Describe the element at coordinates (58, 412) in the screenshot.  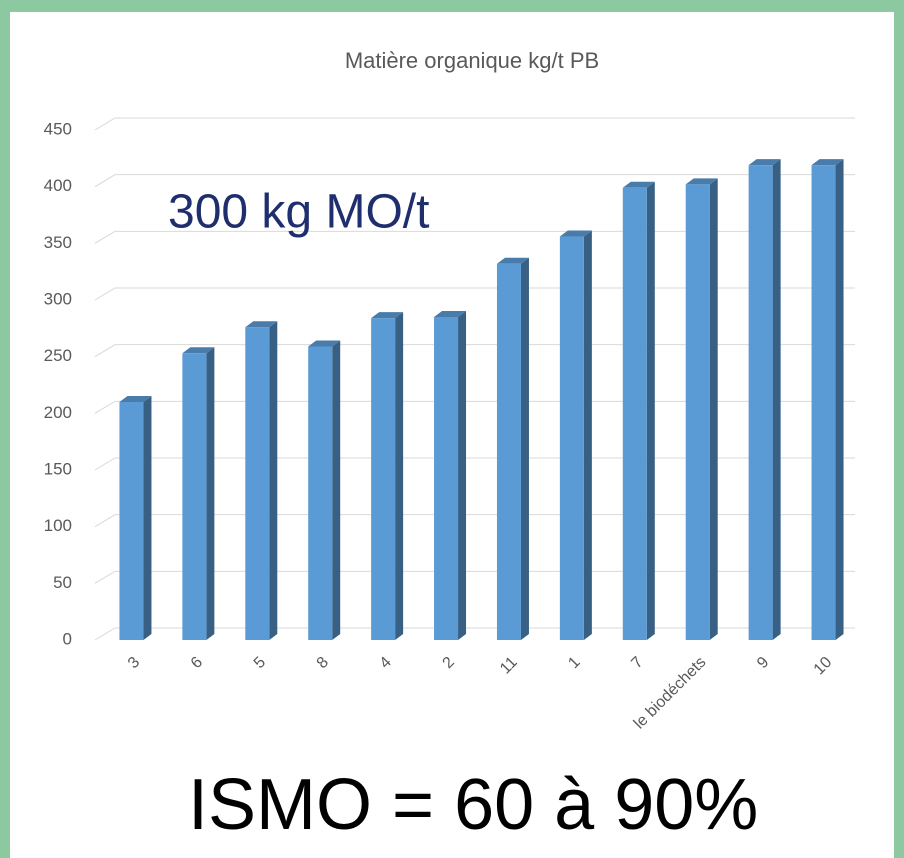
I see `y-tick-label: 200` at that location.